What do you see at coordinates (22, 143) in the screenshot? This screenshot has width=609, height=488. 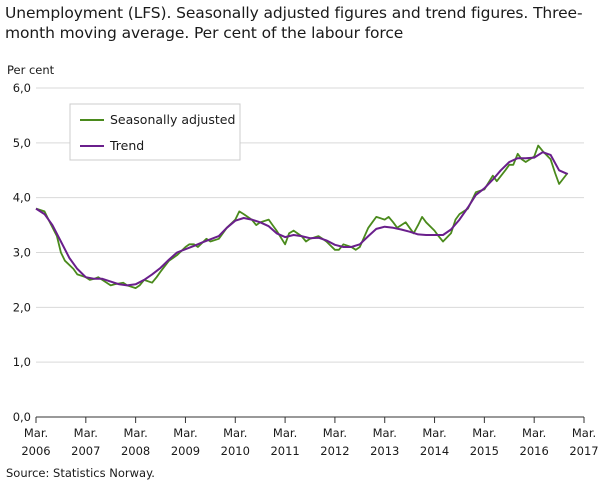 I see `y-tick-label: 5,0` at bounding box center [22, 143].